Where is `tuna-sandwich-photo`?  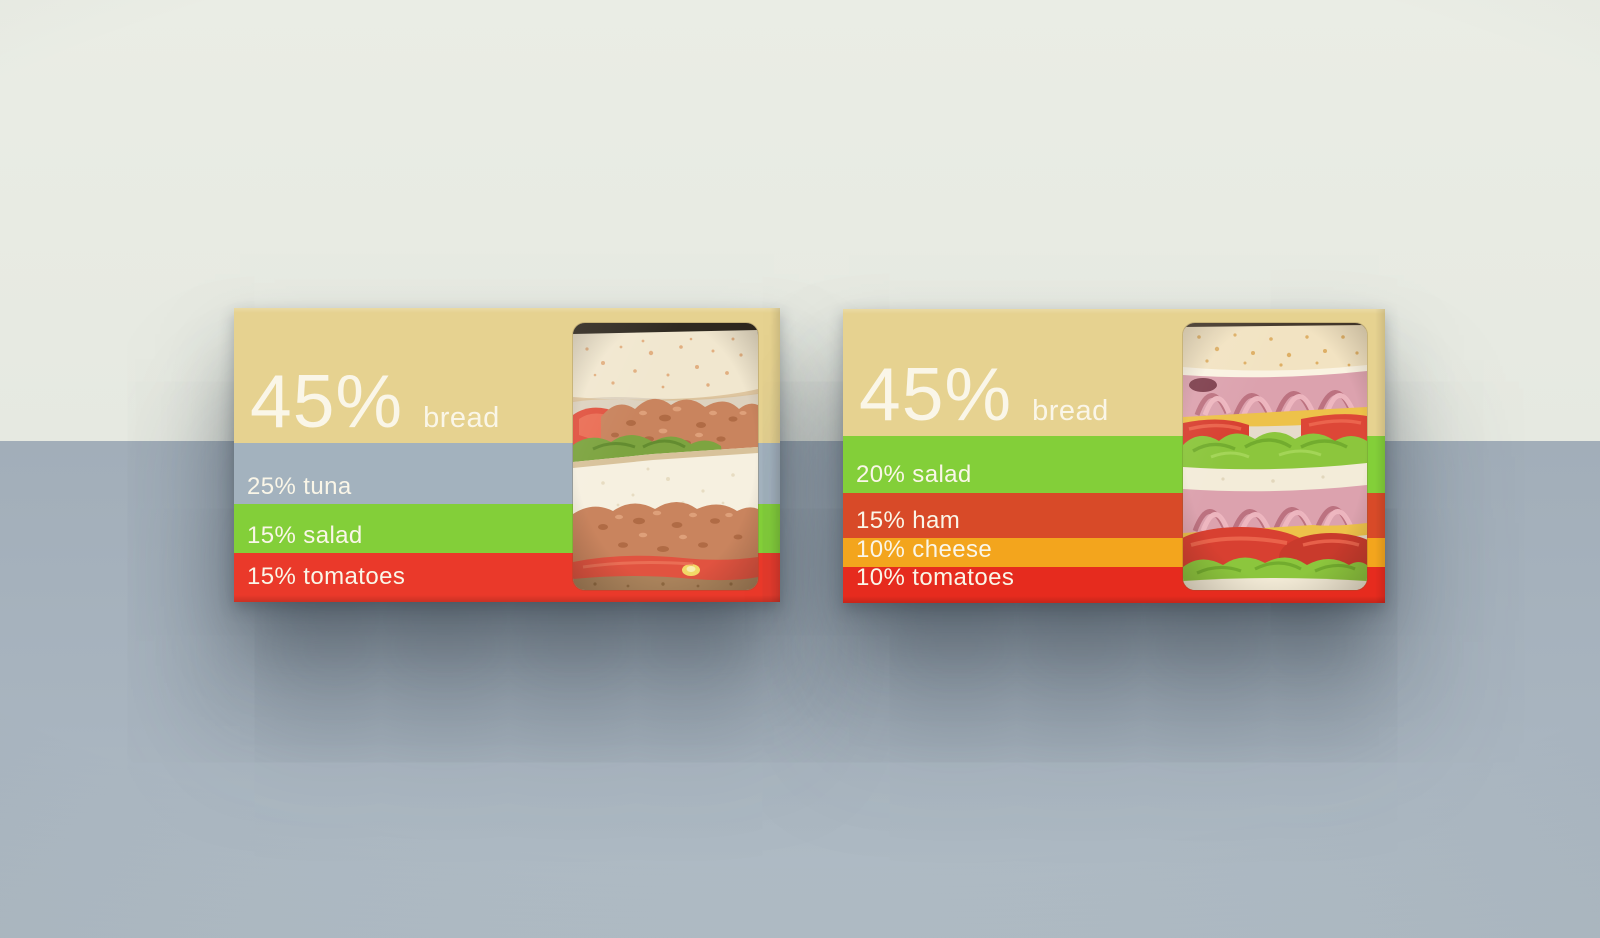 tuna-sandwich-photo is located at coordinates (665, 456).